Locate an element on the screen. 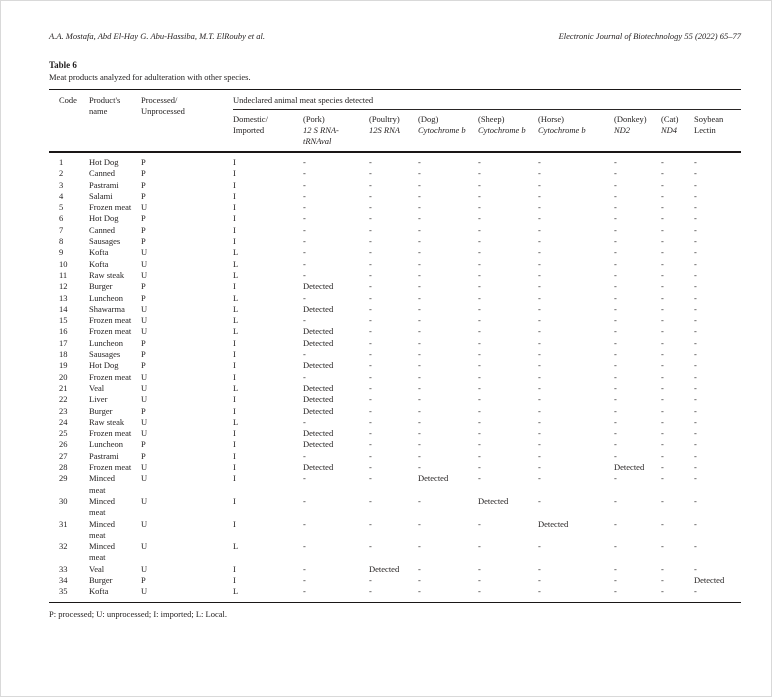  table-row: 17 Luncheon P I Detected - - - - - - - is located at coordinates (395, 343).